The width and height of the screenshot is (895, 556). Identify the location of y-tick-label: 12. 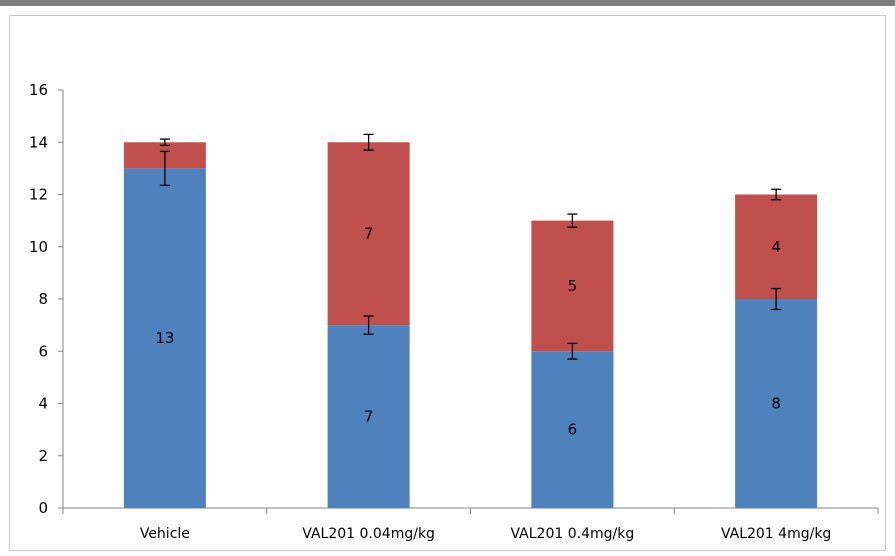
(38, 195).